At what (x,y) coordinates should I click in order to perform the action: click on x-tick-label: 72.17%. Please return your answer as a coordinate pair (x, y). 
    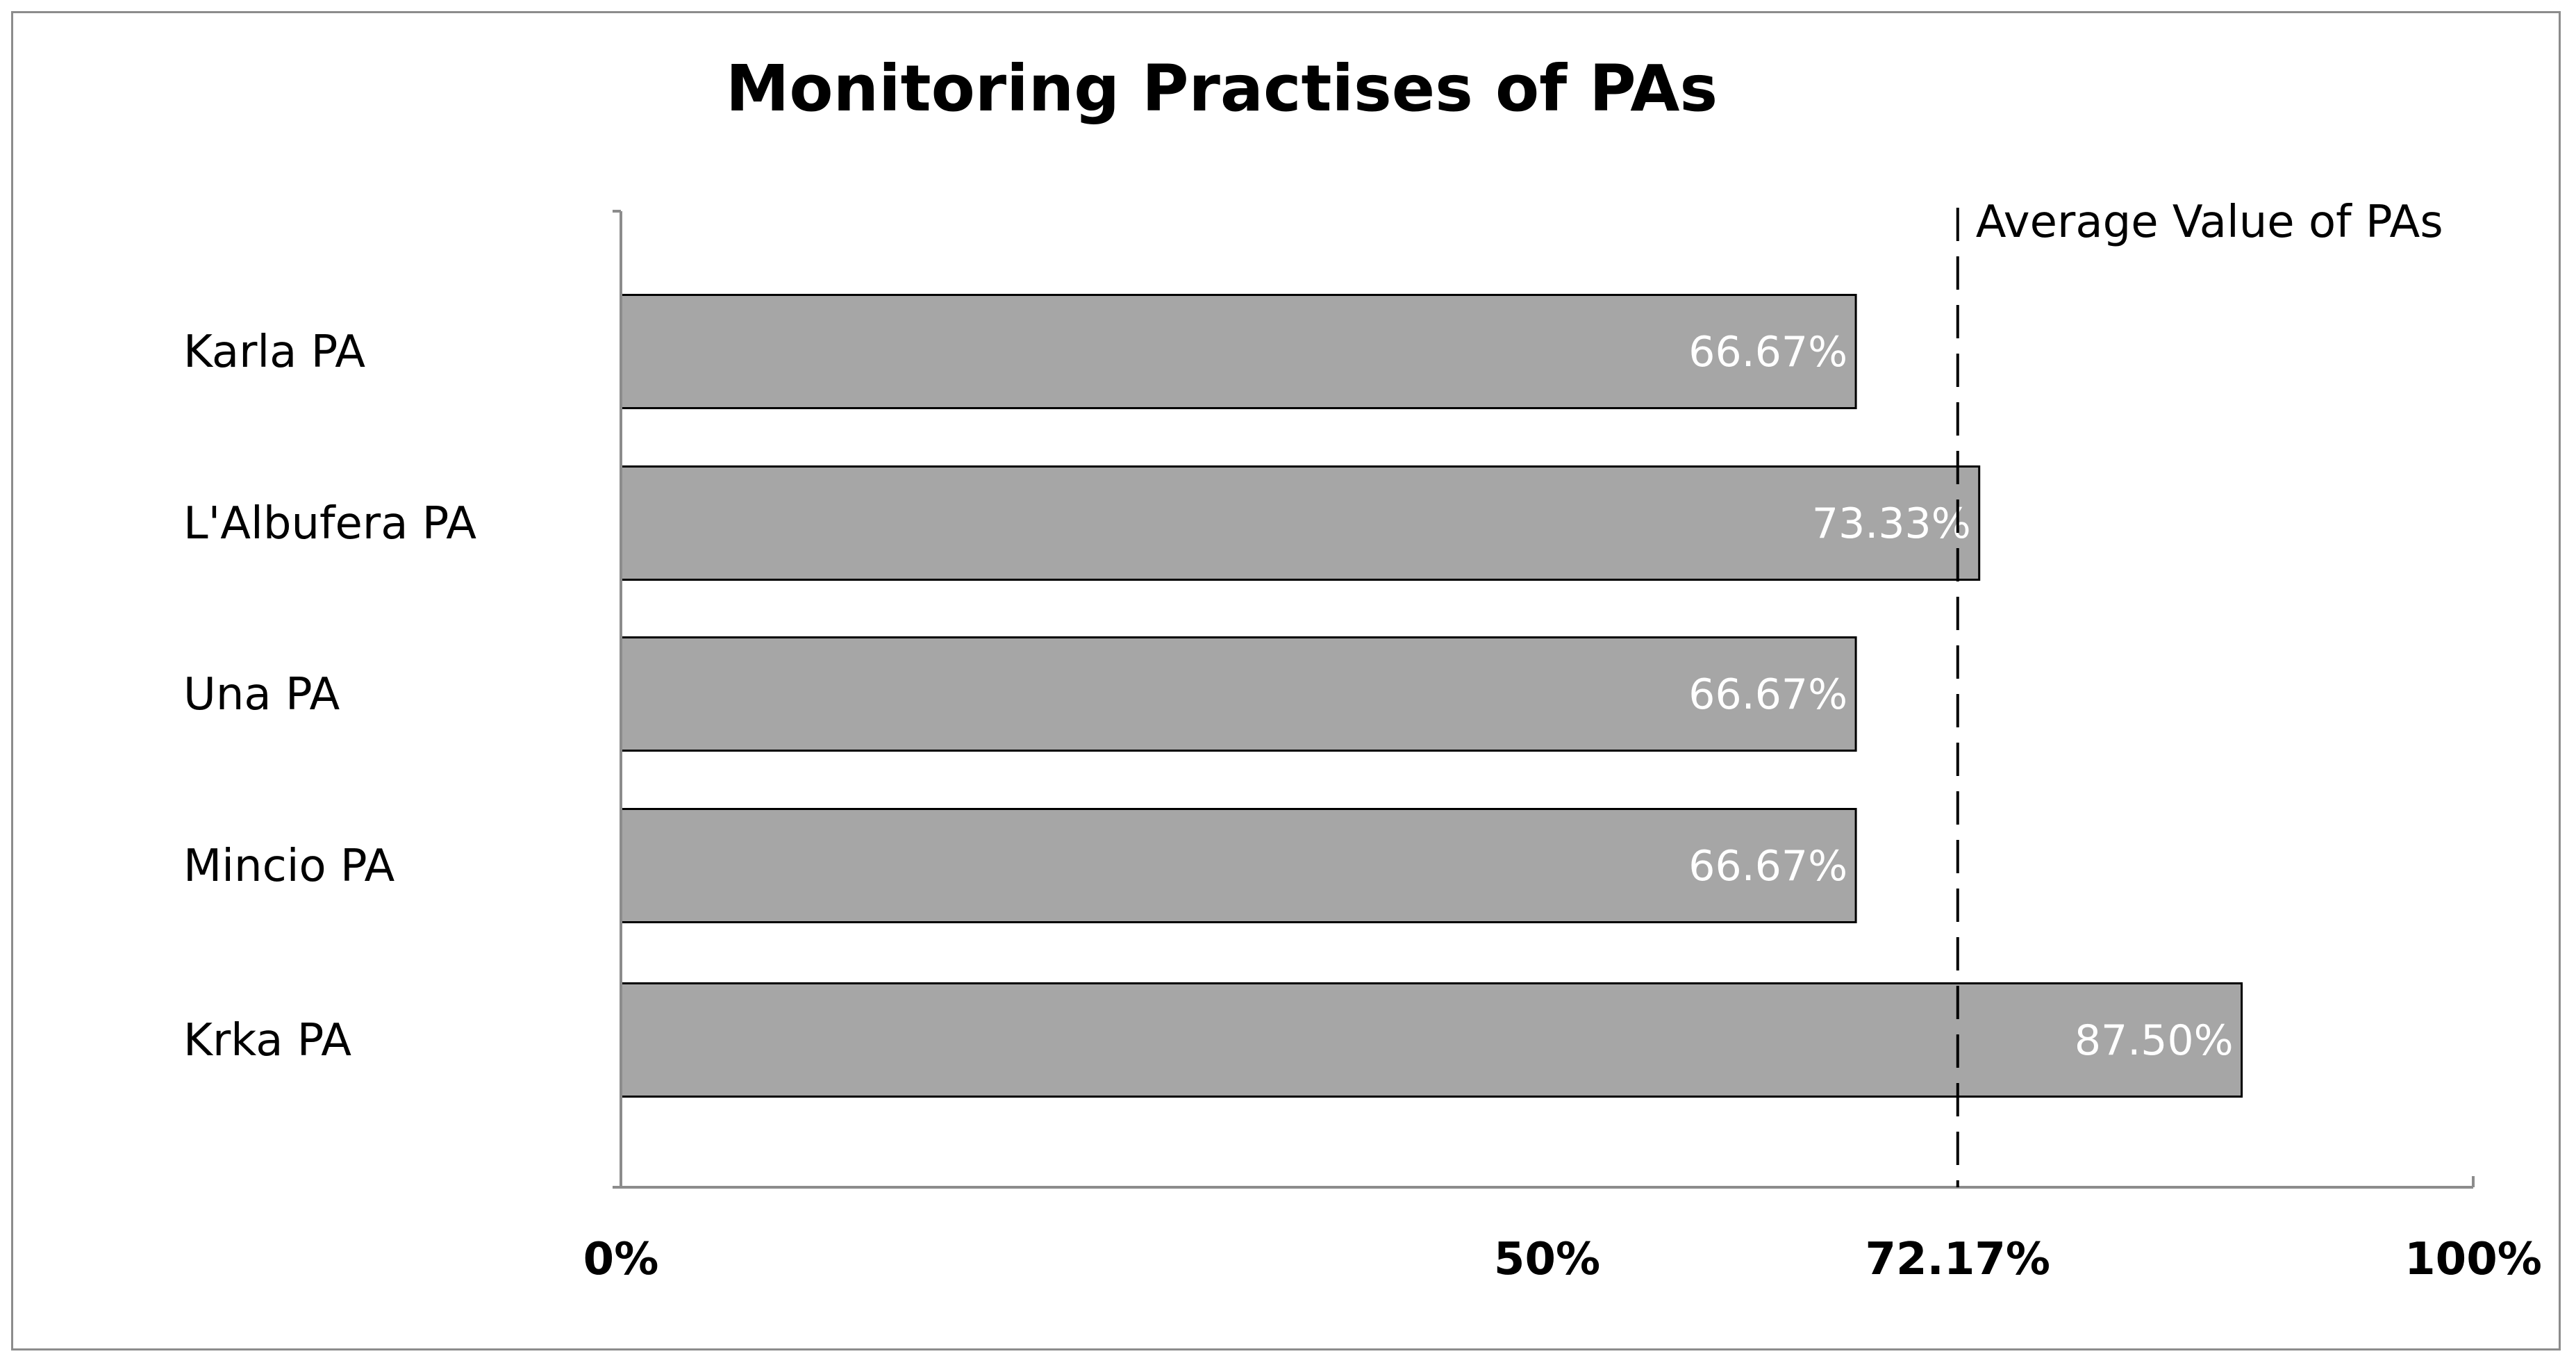
    Looking at the image, I should click on (1957, 1259).